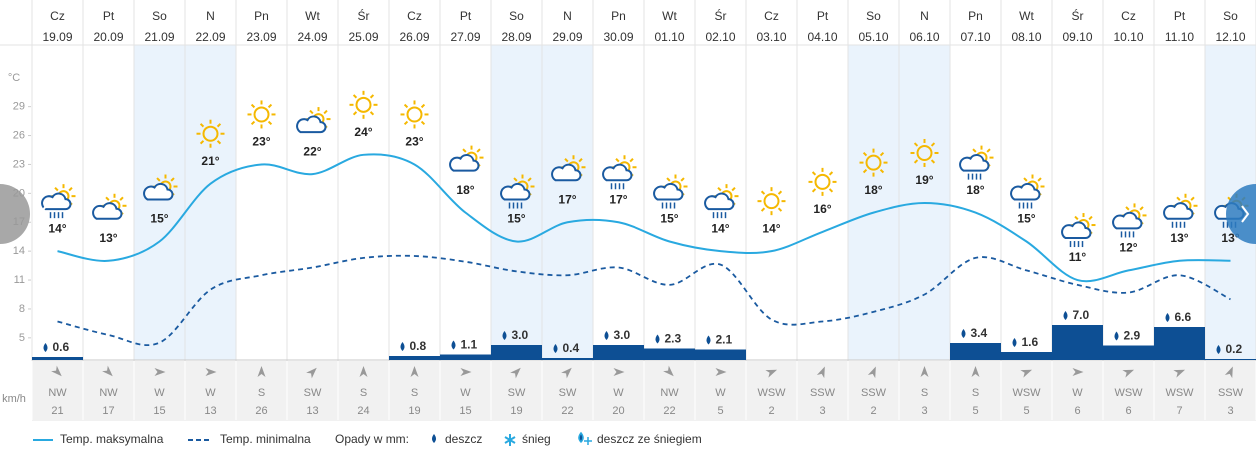  I want to click on weekday: Pn, so click(261, 16).